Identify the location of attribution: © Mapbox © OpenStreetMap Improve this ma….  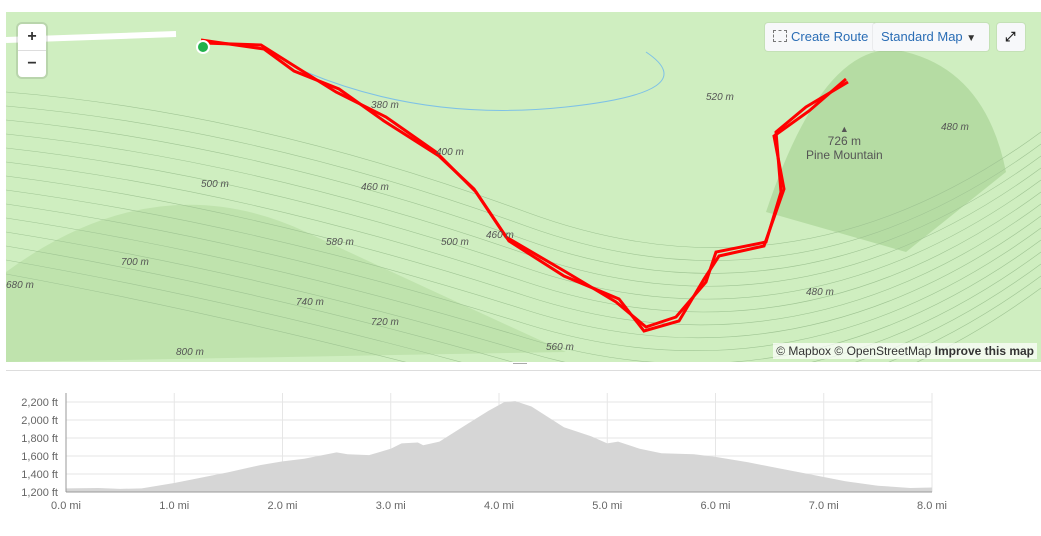
(905, 351).